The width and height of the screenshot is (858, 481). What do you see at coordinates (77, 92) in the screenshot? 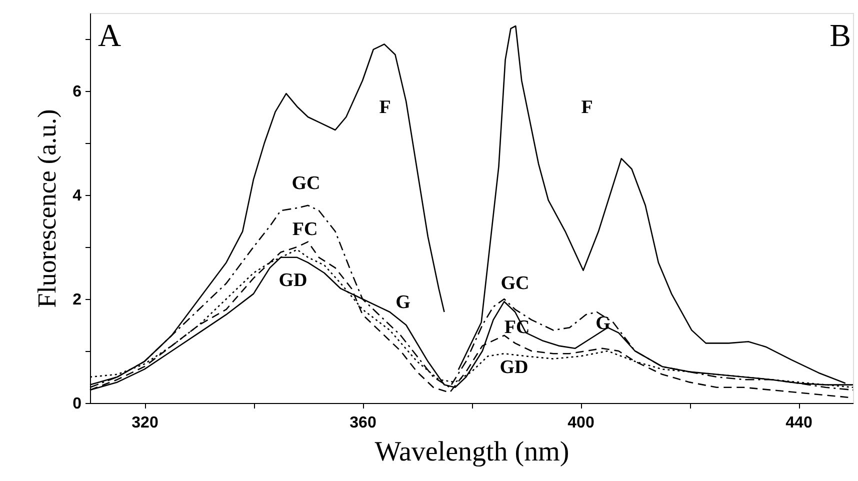
I see `y-tick-label: 6` at bounding box center [77, 92].